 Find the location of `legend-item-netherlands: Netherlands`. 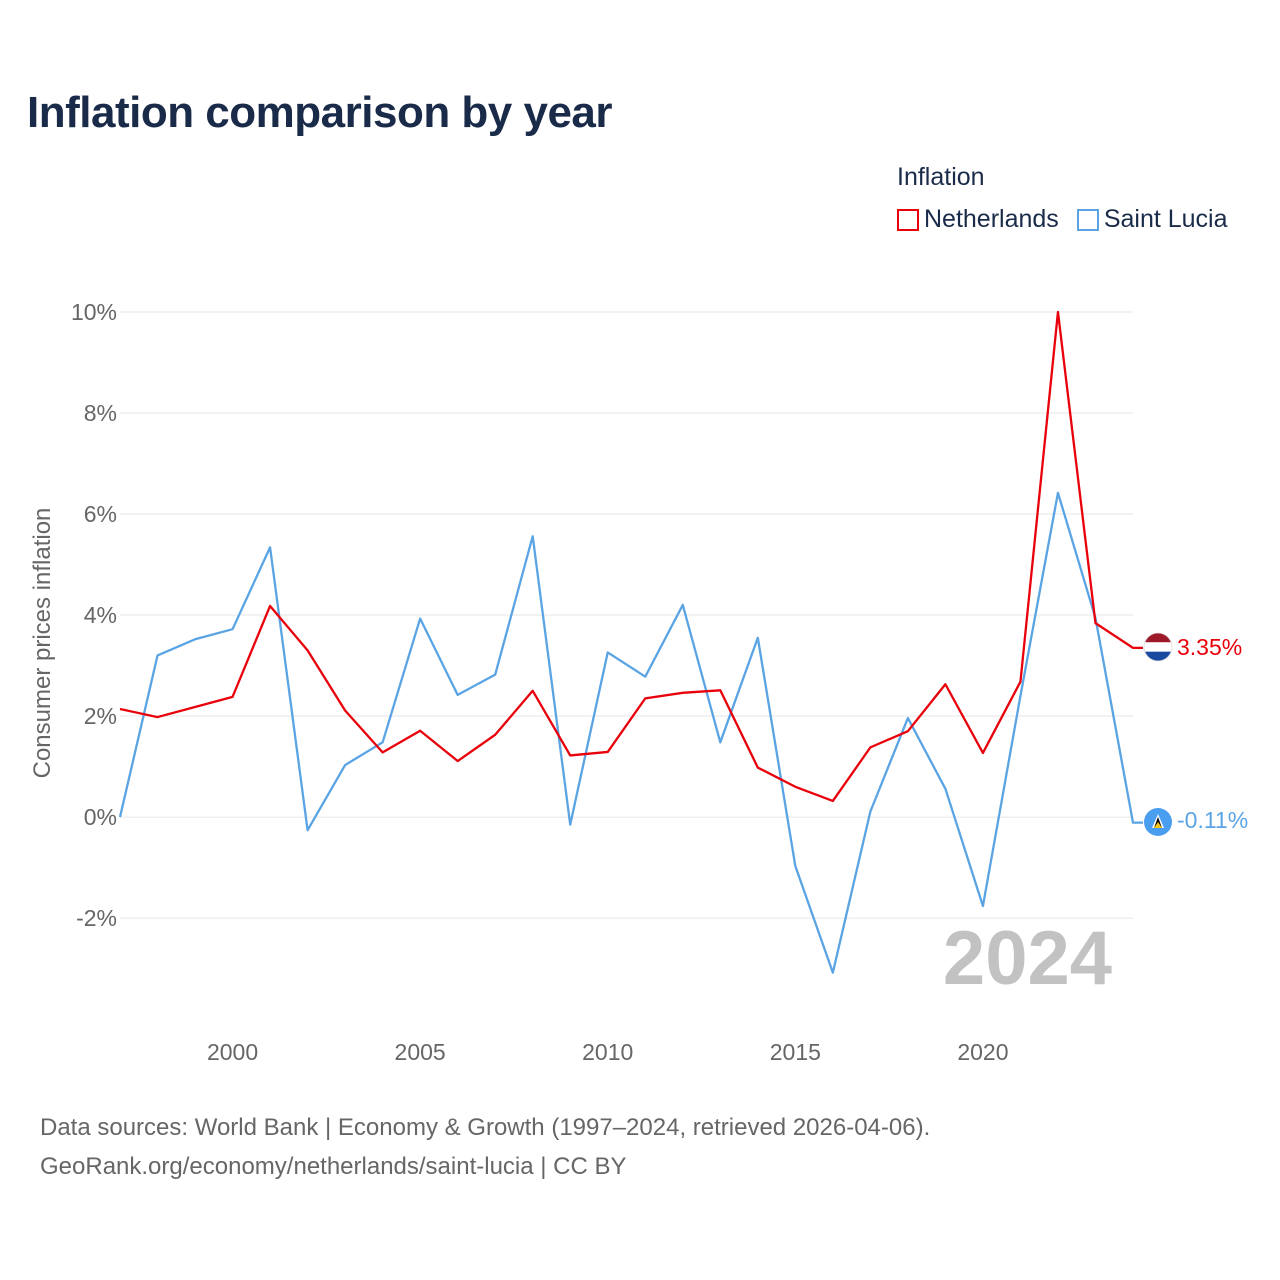

legend-item-netherlands: Netherlands is located at coordinates (978, 219).